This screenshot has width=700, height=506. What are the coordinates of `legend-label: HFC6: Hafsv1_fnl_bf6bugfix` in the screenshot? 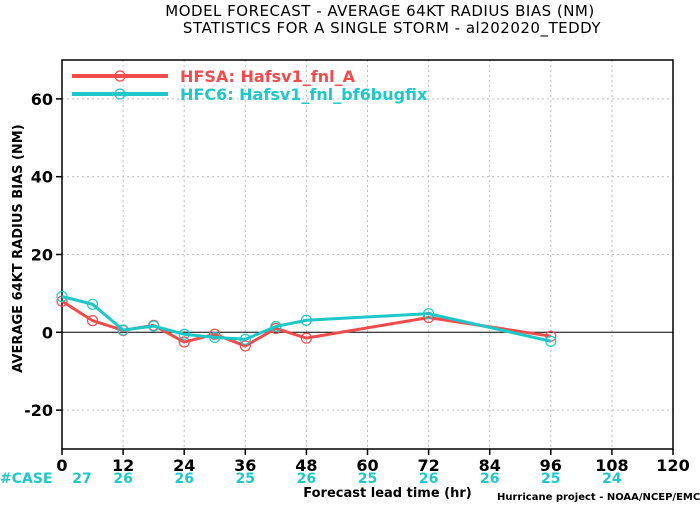 It's located at (304, 94).